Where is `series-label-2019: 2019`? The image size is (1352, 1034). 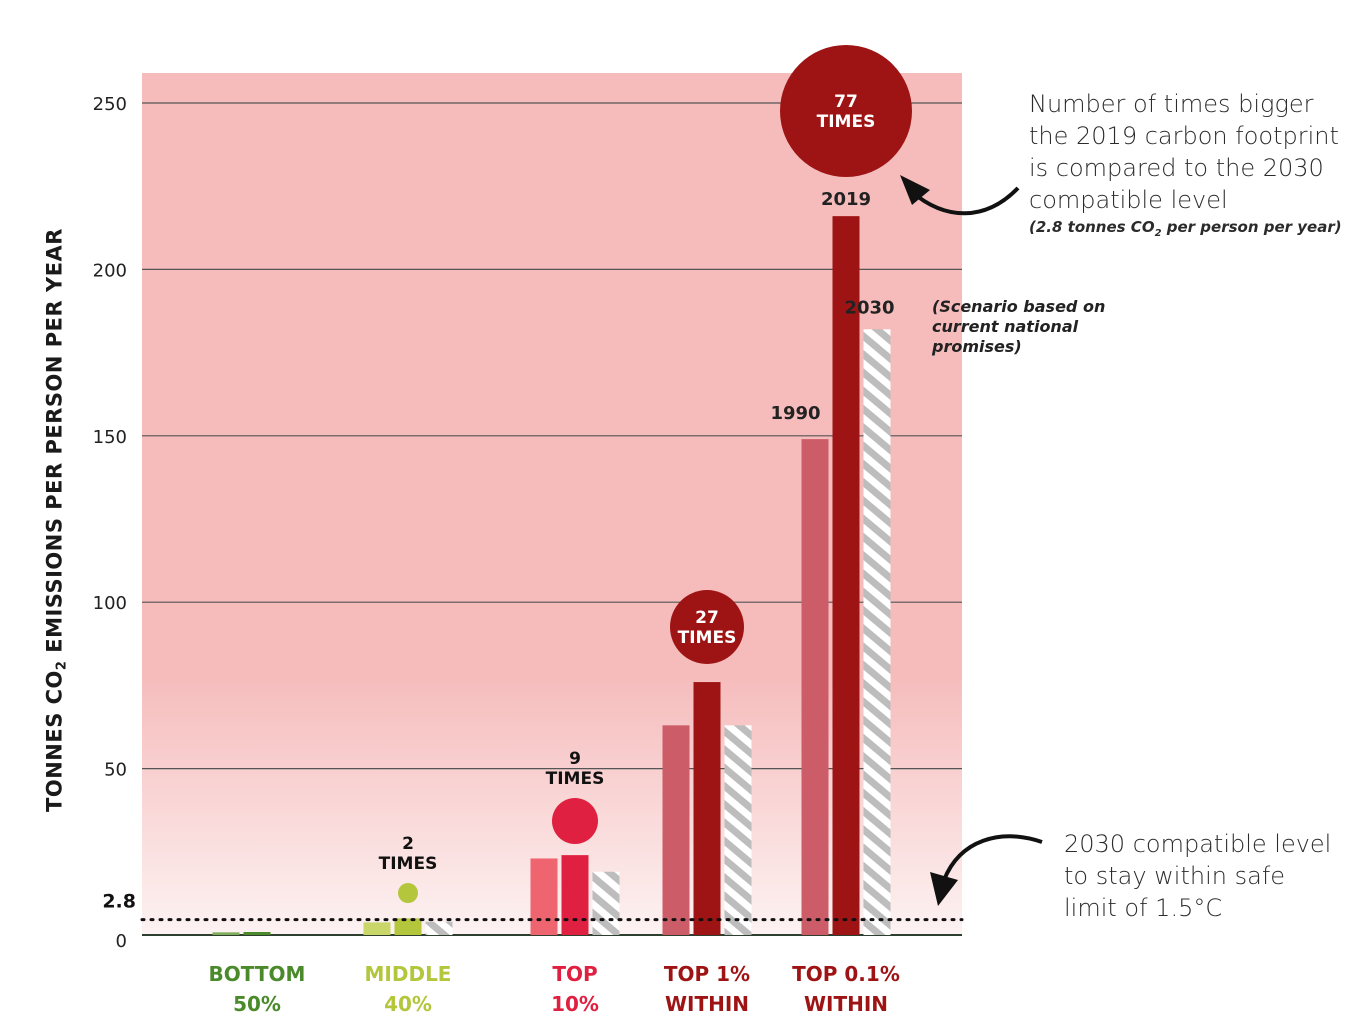
series-label-2019: 2019 is located at coordinates (846, 199).